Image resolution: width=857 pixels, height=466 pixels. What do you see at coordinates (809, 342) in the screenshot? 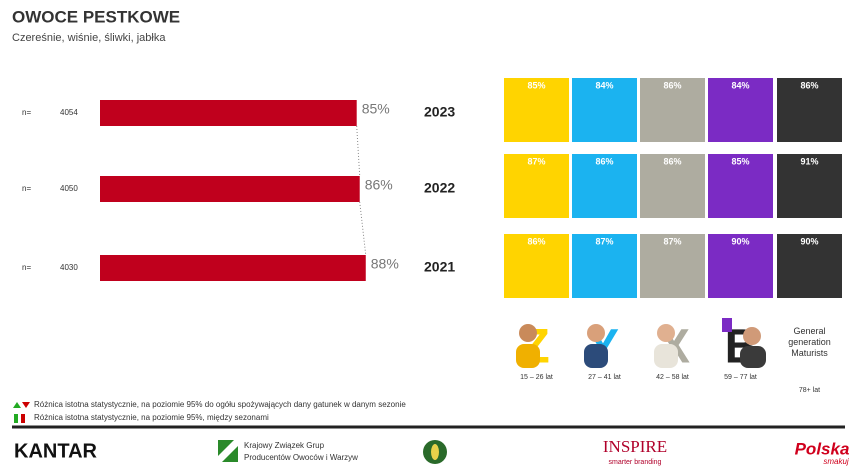
I see `generation-label: General generation Maturists` at bounding box center [809, 342].